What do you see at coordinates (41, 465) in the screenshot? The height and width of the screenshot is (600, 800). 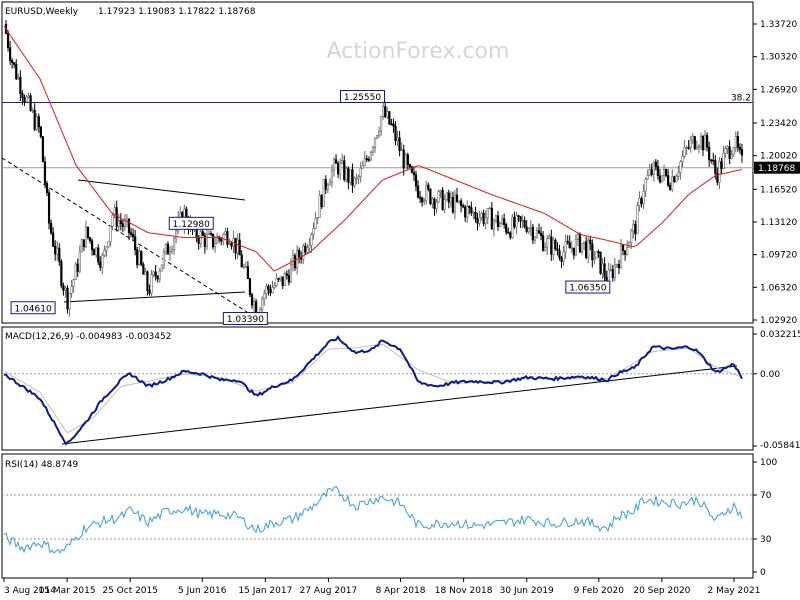 I see `rsi-title: RSI(14) 48.8749` at bounding box center [41, 465].